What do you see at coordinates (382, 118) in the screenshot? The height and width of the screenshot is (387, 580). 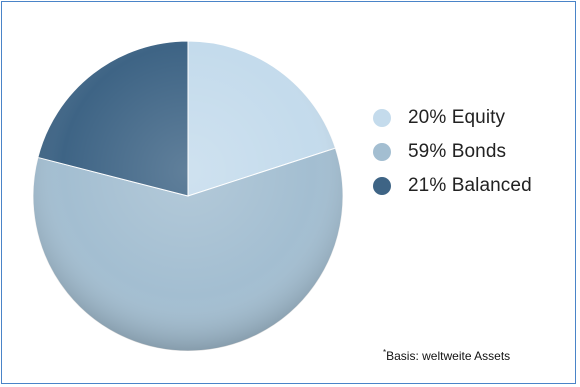 I see `legend-swatch-equity` at bounding box center [382, 118].